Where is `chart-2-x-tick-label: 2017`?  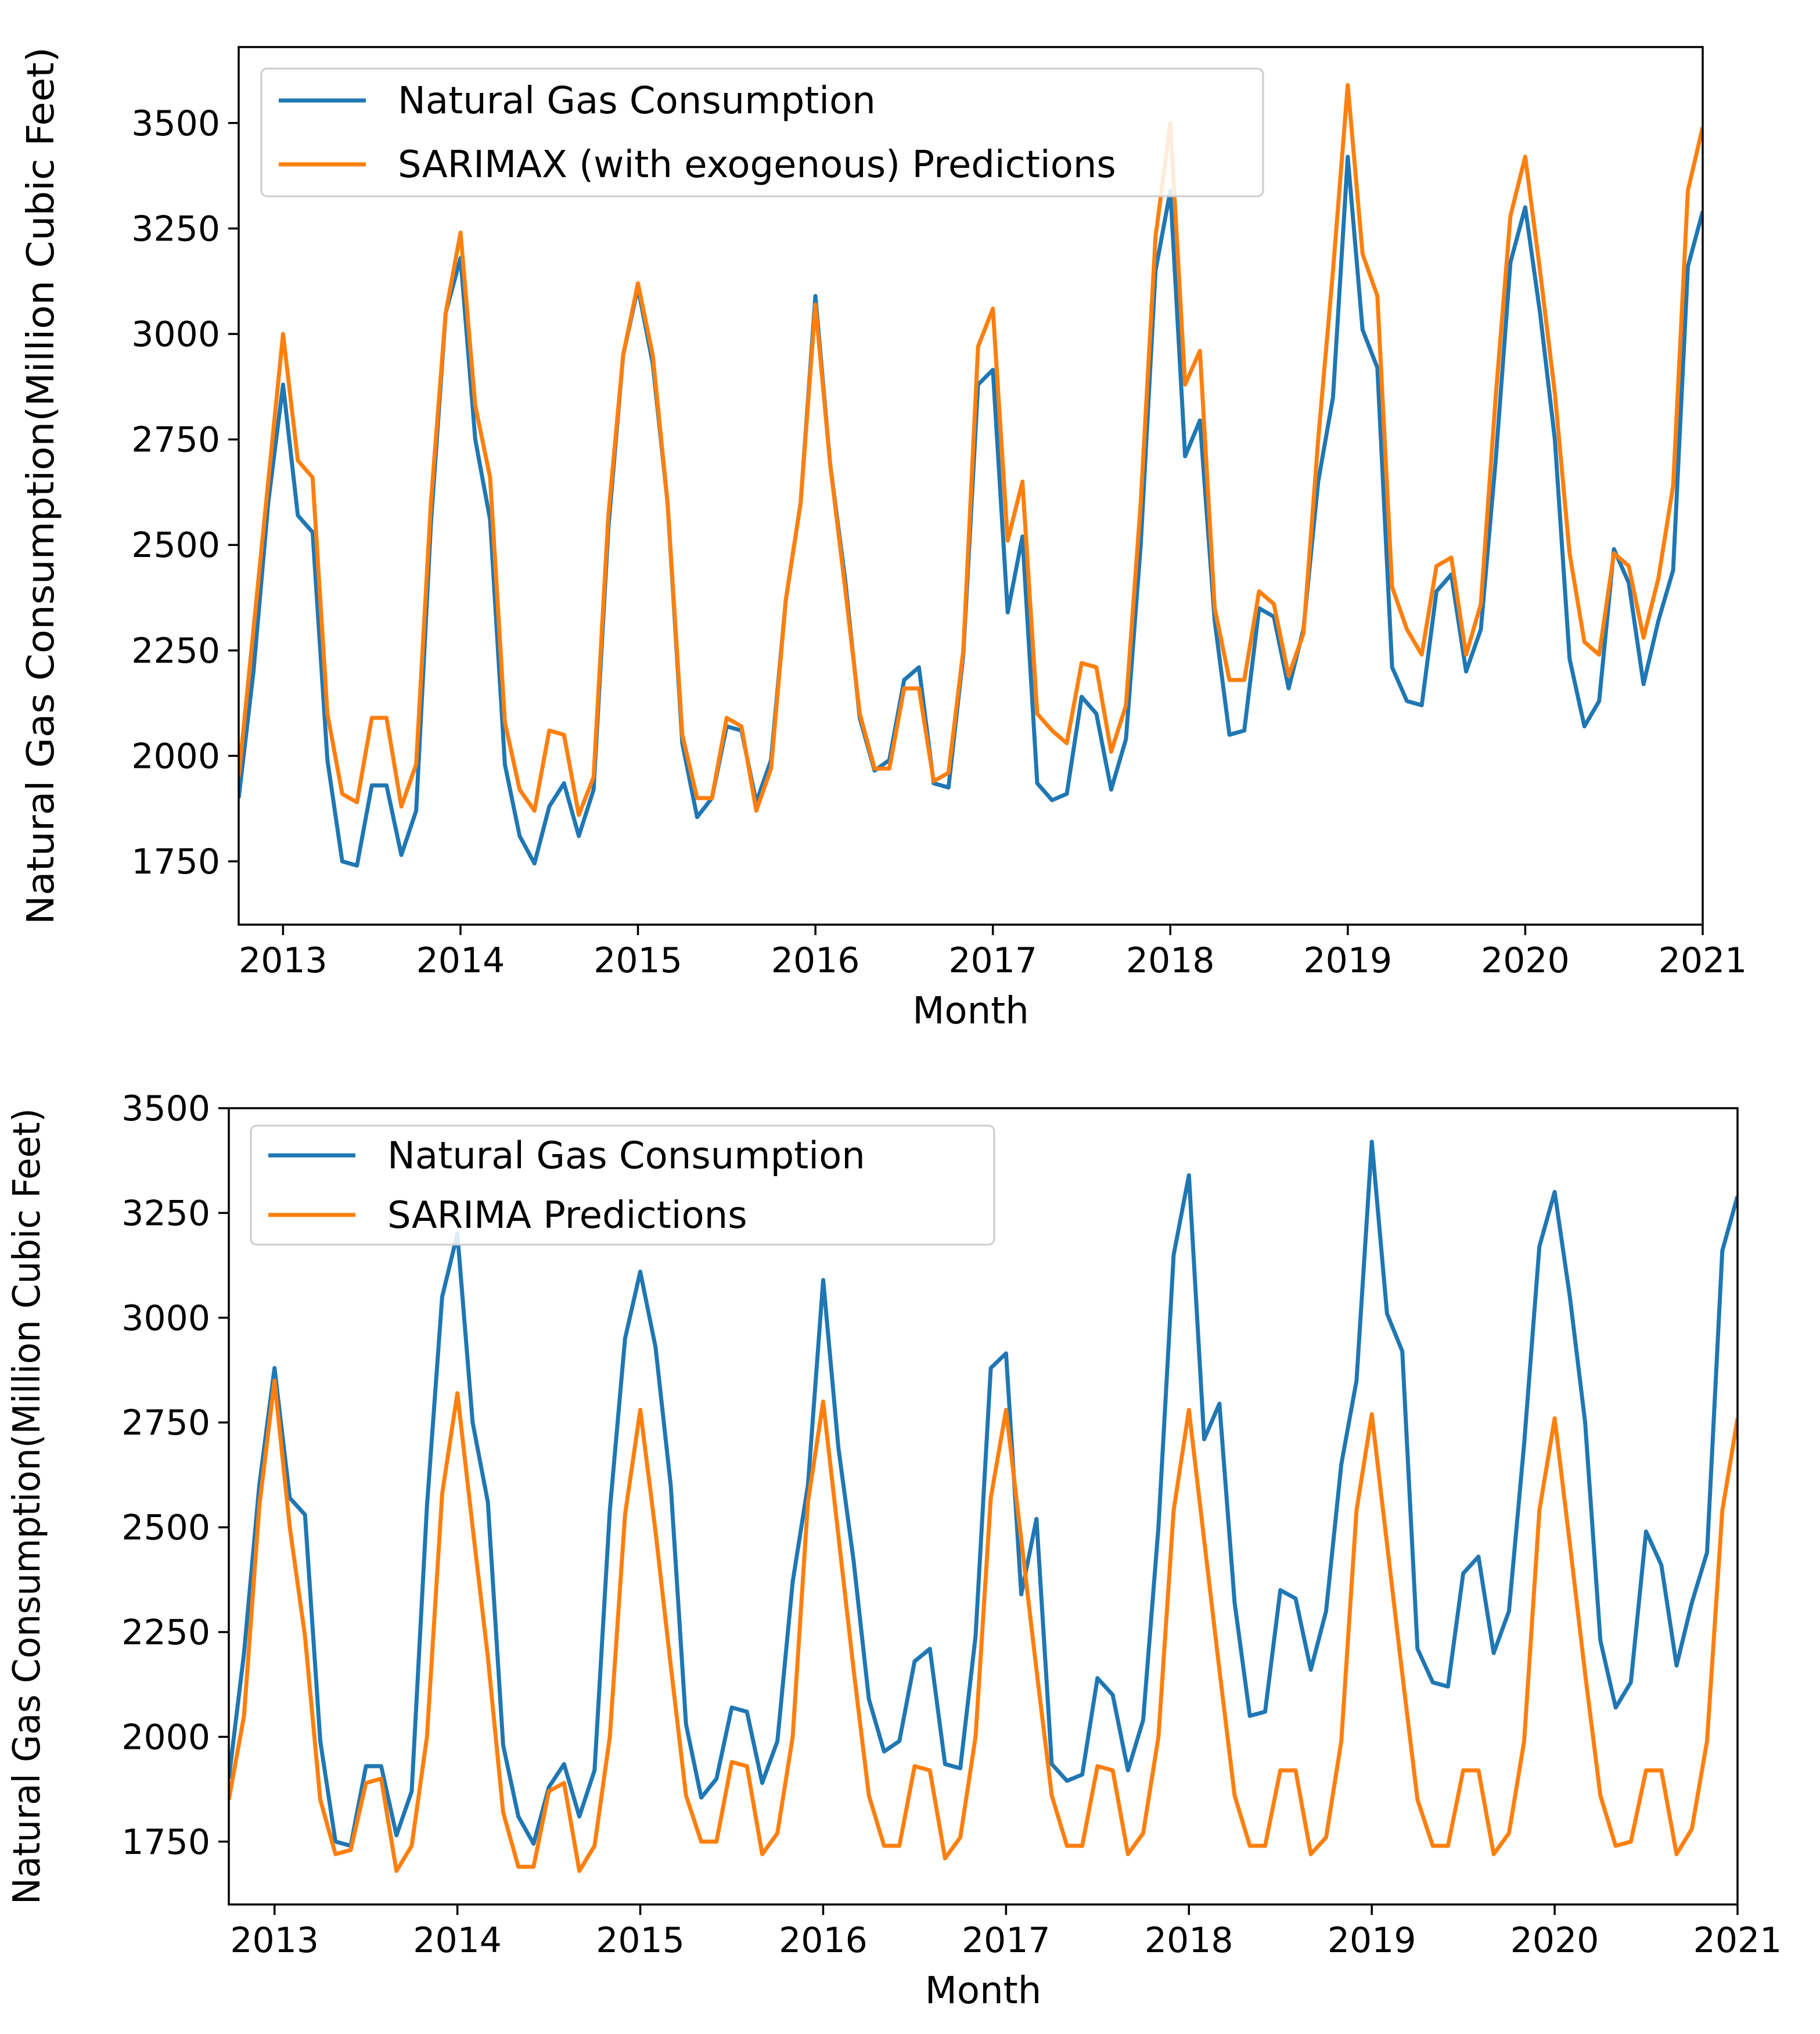
chart-2-x-tick-label: 2017 is located at coordinates (1006, 1940).